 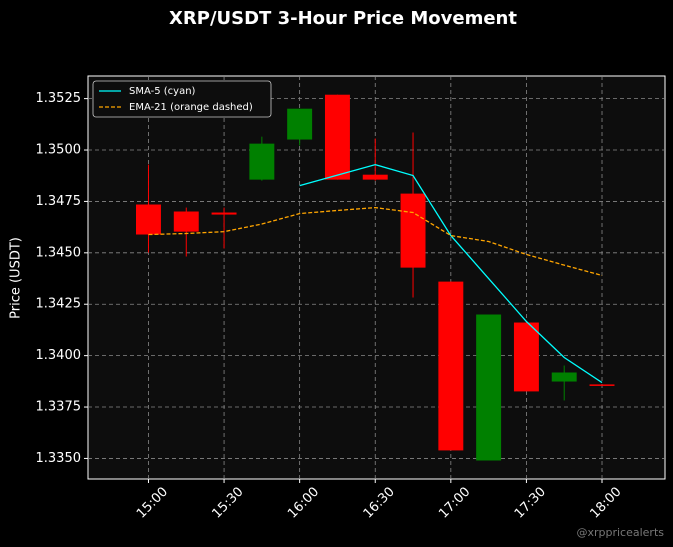 I want to click on legend: SMA-5 (cyan) EMA-21 (orange dashed), so click(x=182, y=99).